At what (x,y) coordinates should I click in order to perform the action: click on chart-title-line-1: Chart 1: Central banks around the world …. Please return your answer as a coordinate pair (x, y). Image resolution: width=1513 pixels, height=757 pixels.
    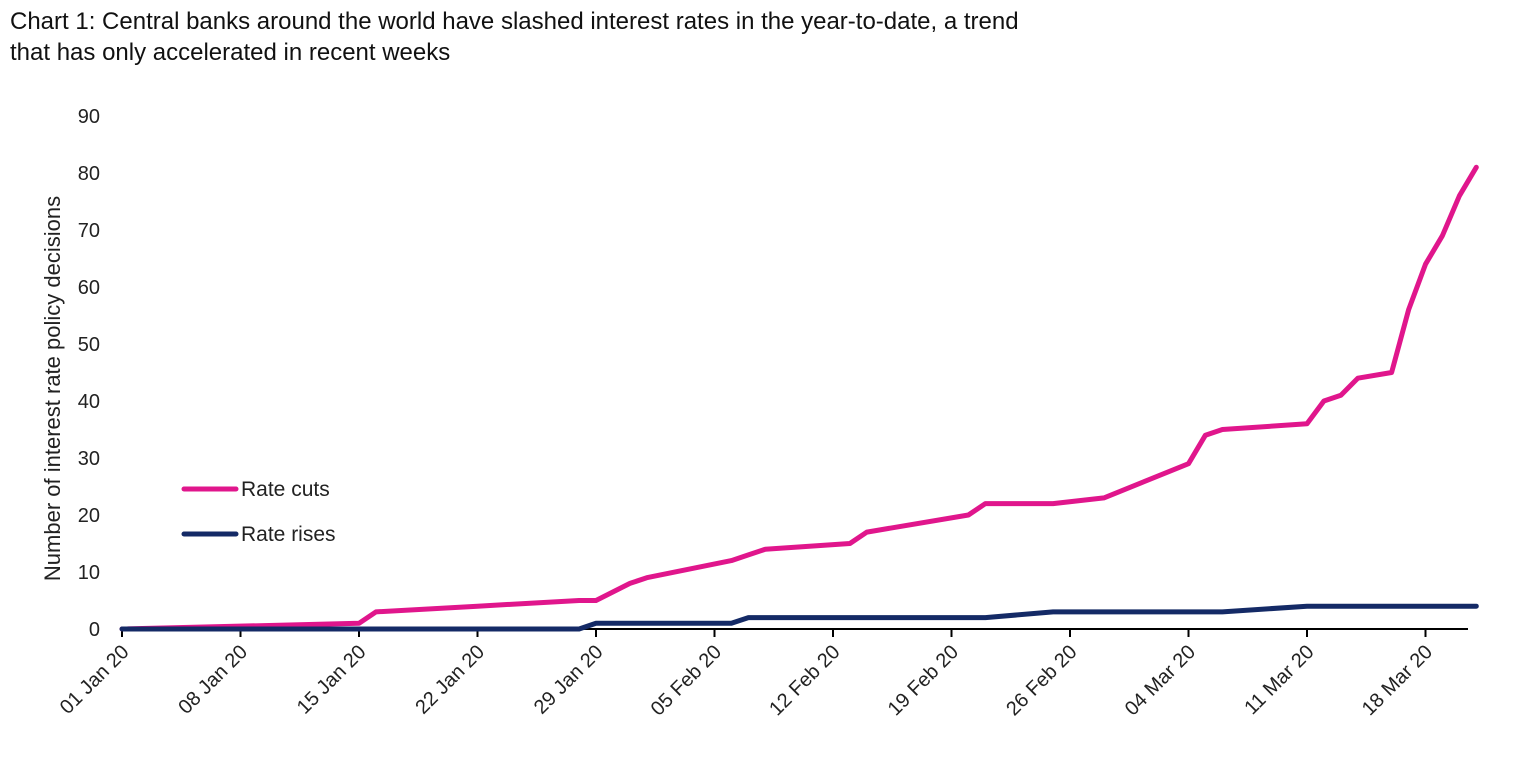
    Looking at the image, I should click on (514, 21).